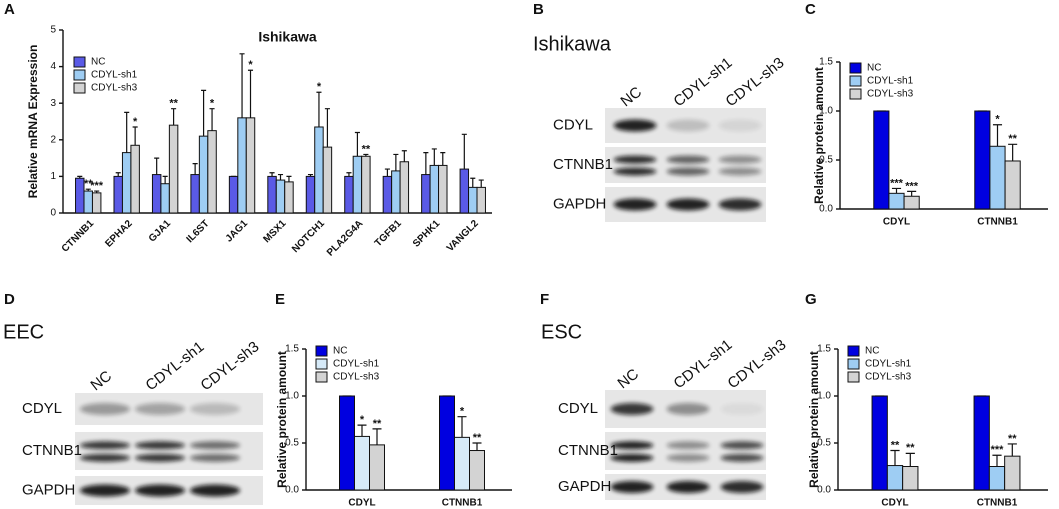 The height and width of the screenshot is (509, 1059). Describe the element at coordinates (23, 332) in the screenshot. I see `blot-title: EEC` at that location.